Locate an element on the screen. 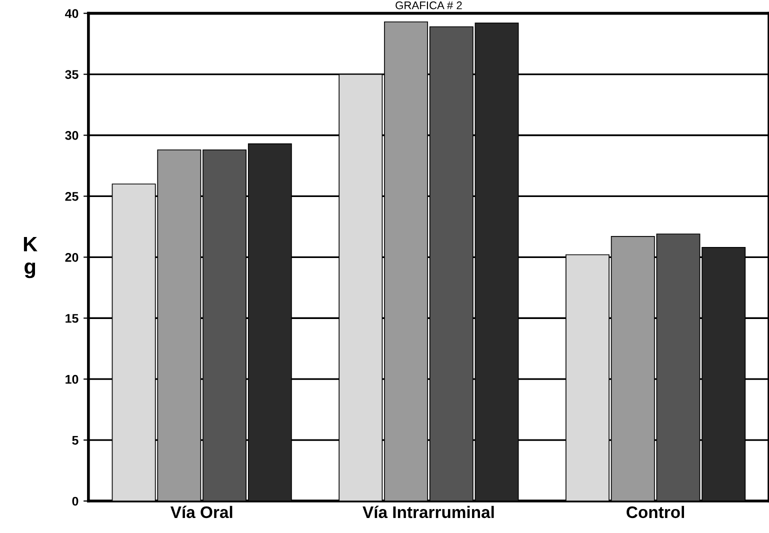 The width and height of the screenshot is (769, 533). y-tick-label: 10 is located at coordinates (72, 379).